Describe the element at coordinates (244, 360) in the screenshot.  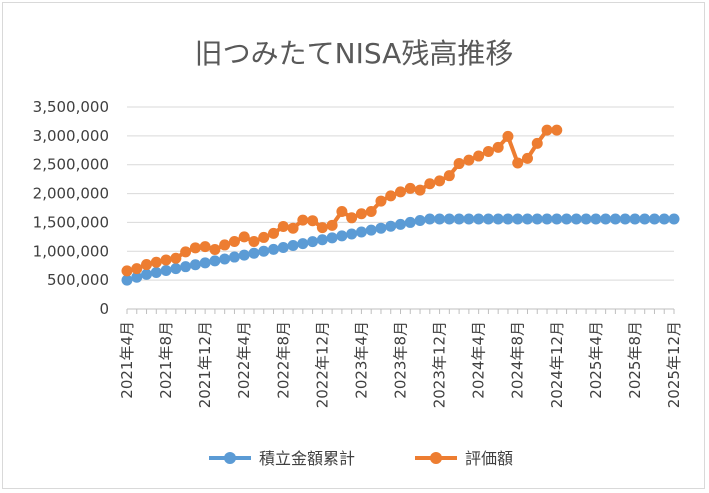
I see `x-tick-label: 2022年4月` at that location.